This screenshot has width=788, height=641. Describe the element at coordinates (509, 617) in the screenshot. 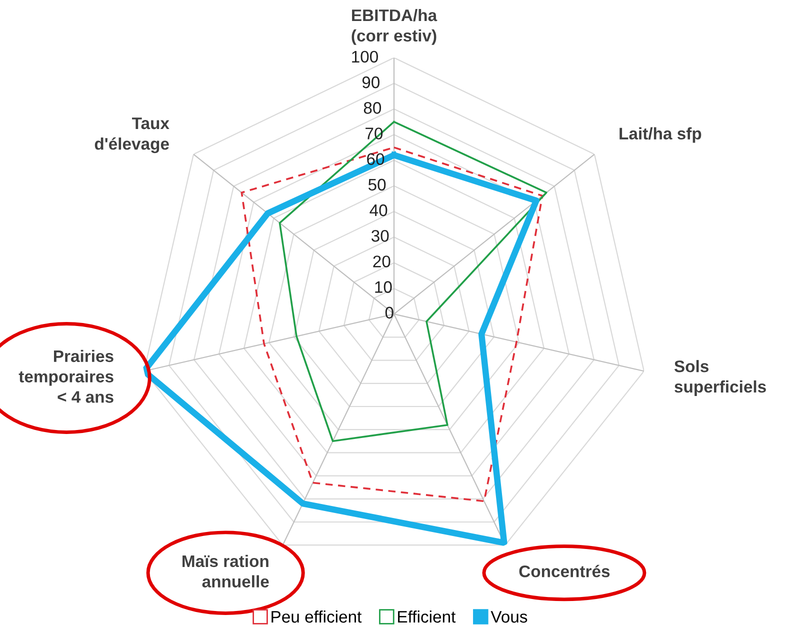

I see `legend-label: Vous` at that location.